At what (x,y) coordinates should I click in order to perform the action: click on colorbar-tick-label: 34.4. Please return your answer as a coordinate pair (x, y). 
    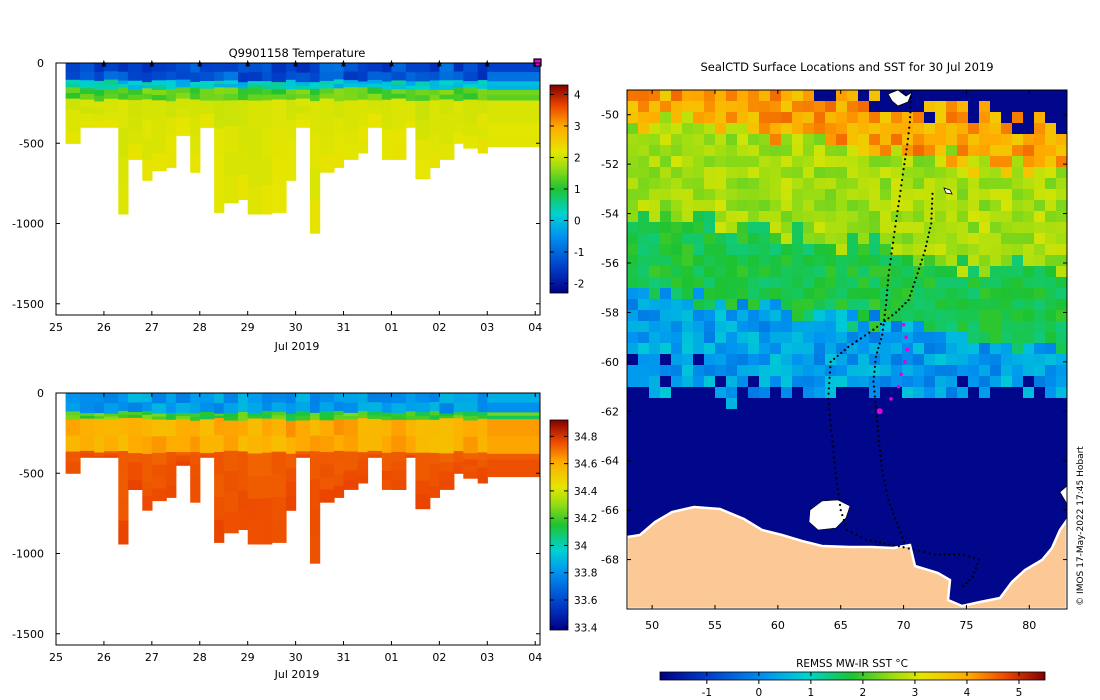
    Looking at the image, I should click on (586, 492).